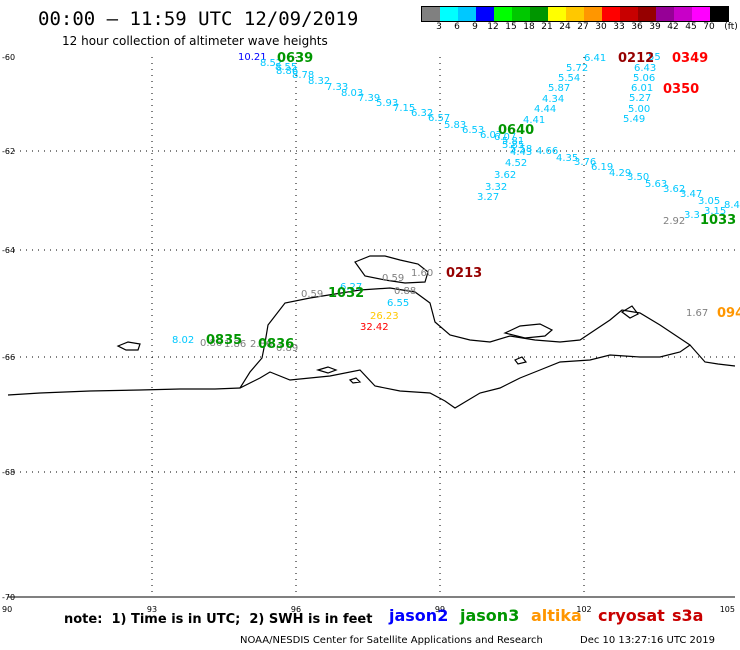 This screenshot has height=650, width=740. I want to click on wave-height-label: 3.62, so click(674, 189).